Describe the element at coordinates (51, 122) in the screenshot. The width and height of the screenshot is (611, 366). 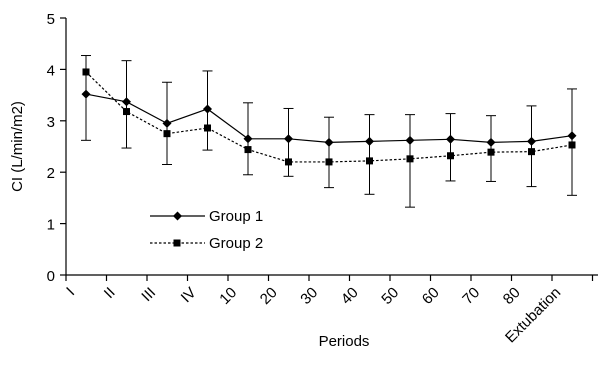
I see `y-tick-label: 3` at that location.